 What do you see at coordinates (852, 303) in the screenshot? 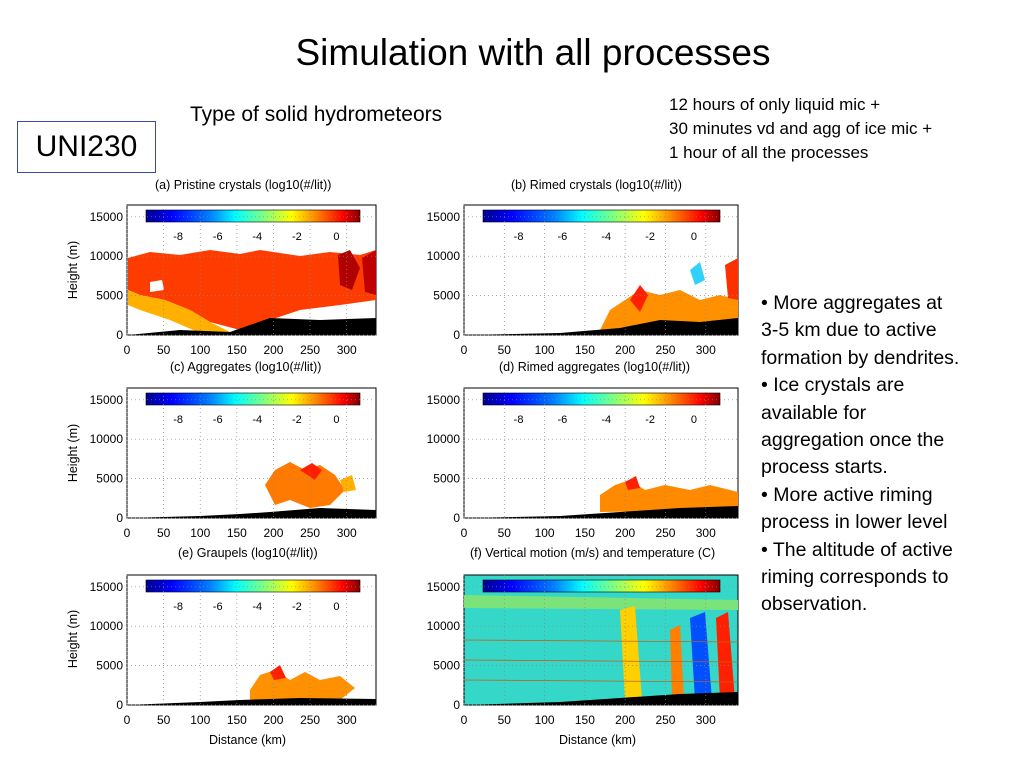
I see `bullet-line: • More aggregates at` at bounding box center [852, 303].